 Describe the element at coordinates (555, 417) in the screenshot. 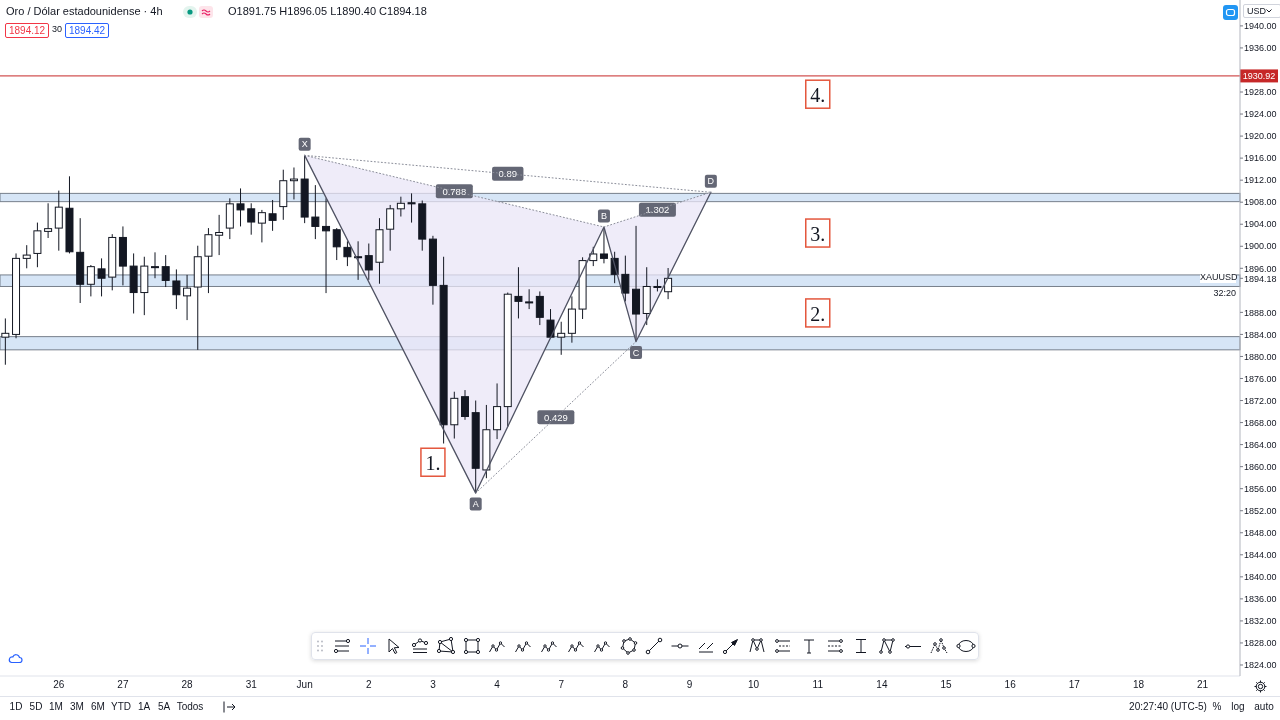

I see `series-label: 0.429` at that location.